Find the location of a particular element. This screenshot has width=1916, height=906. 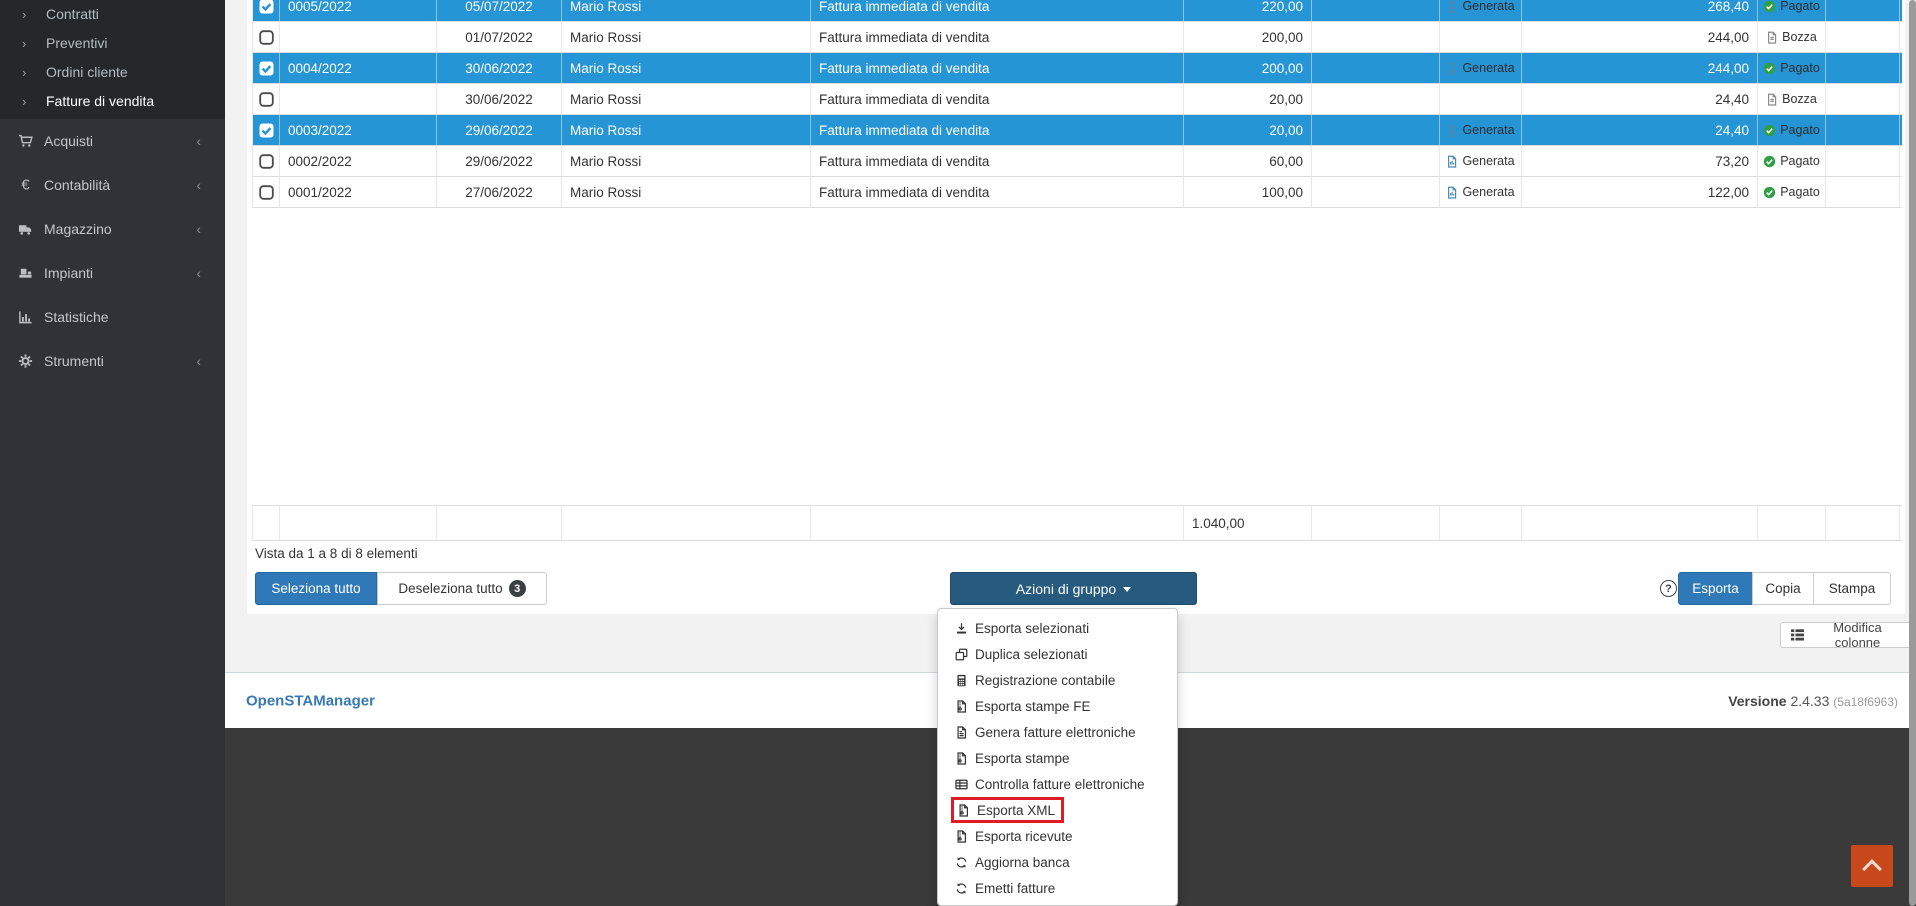

cell-data: 30/06/2022 is located at coordinates (499, 99).